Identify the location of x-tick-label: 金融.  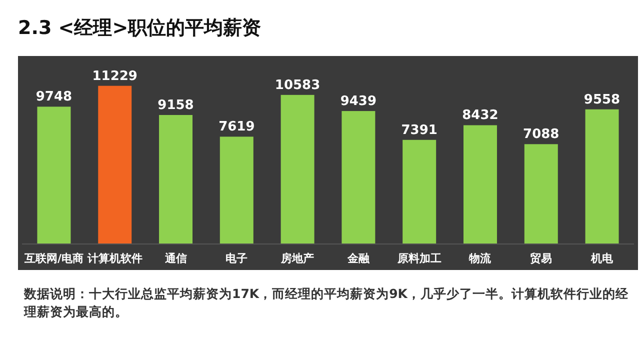
(358, 258).